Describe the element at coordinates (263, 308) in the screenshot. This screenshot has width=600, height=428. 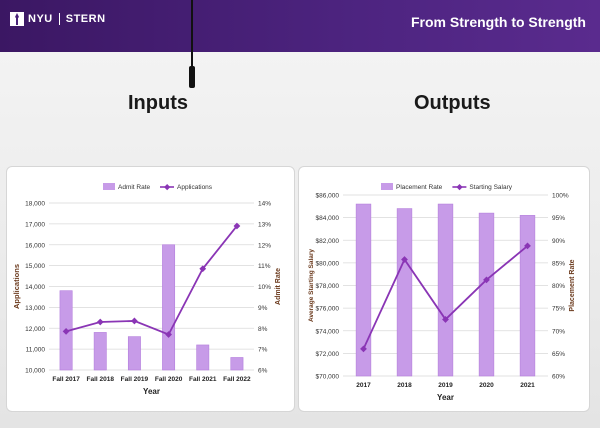
I see `y2-tick-label: 9%` at that location.